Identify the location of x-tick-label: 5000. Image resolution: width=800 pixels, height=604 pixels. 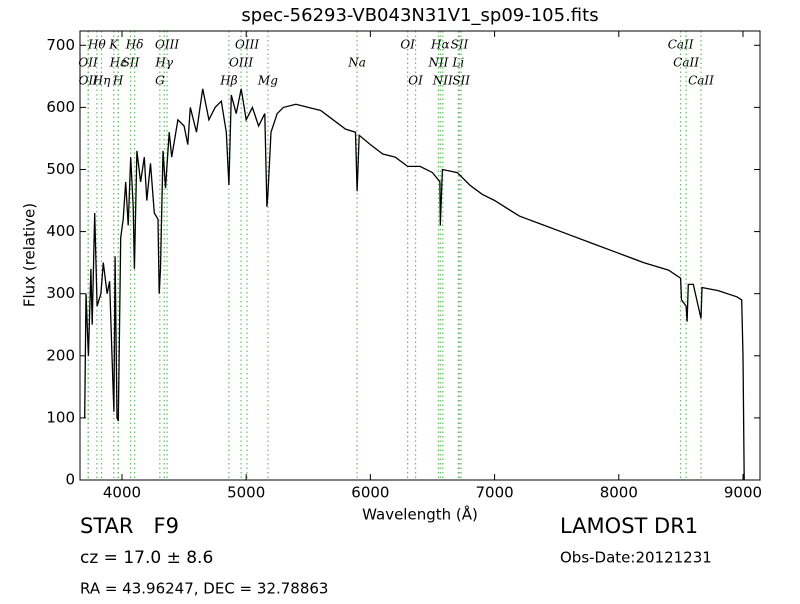
(246, 493).